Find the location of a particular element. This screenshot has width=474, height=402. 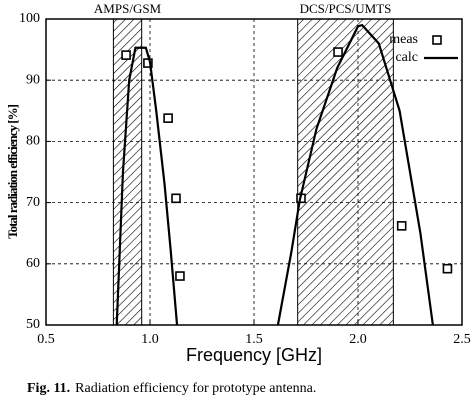

x-tick-label: 2.0 is located at coordinates (358, 339).